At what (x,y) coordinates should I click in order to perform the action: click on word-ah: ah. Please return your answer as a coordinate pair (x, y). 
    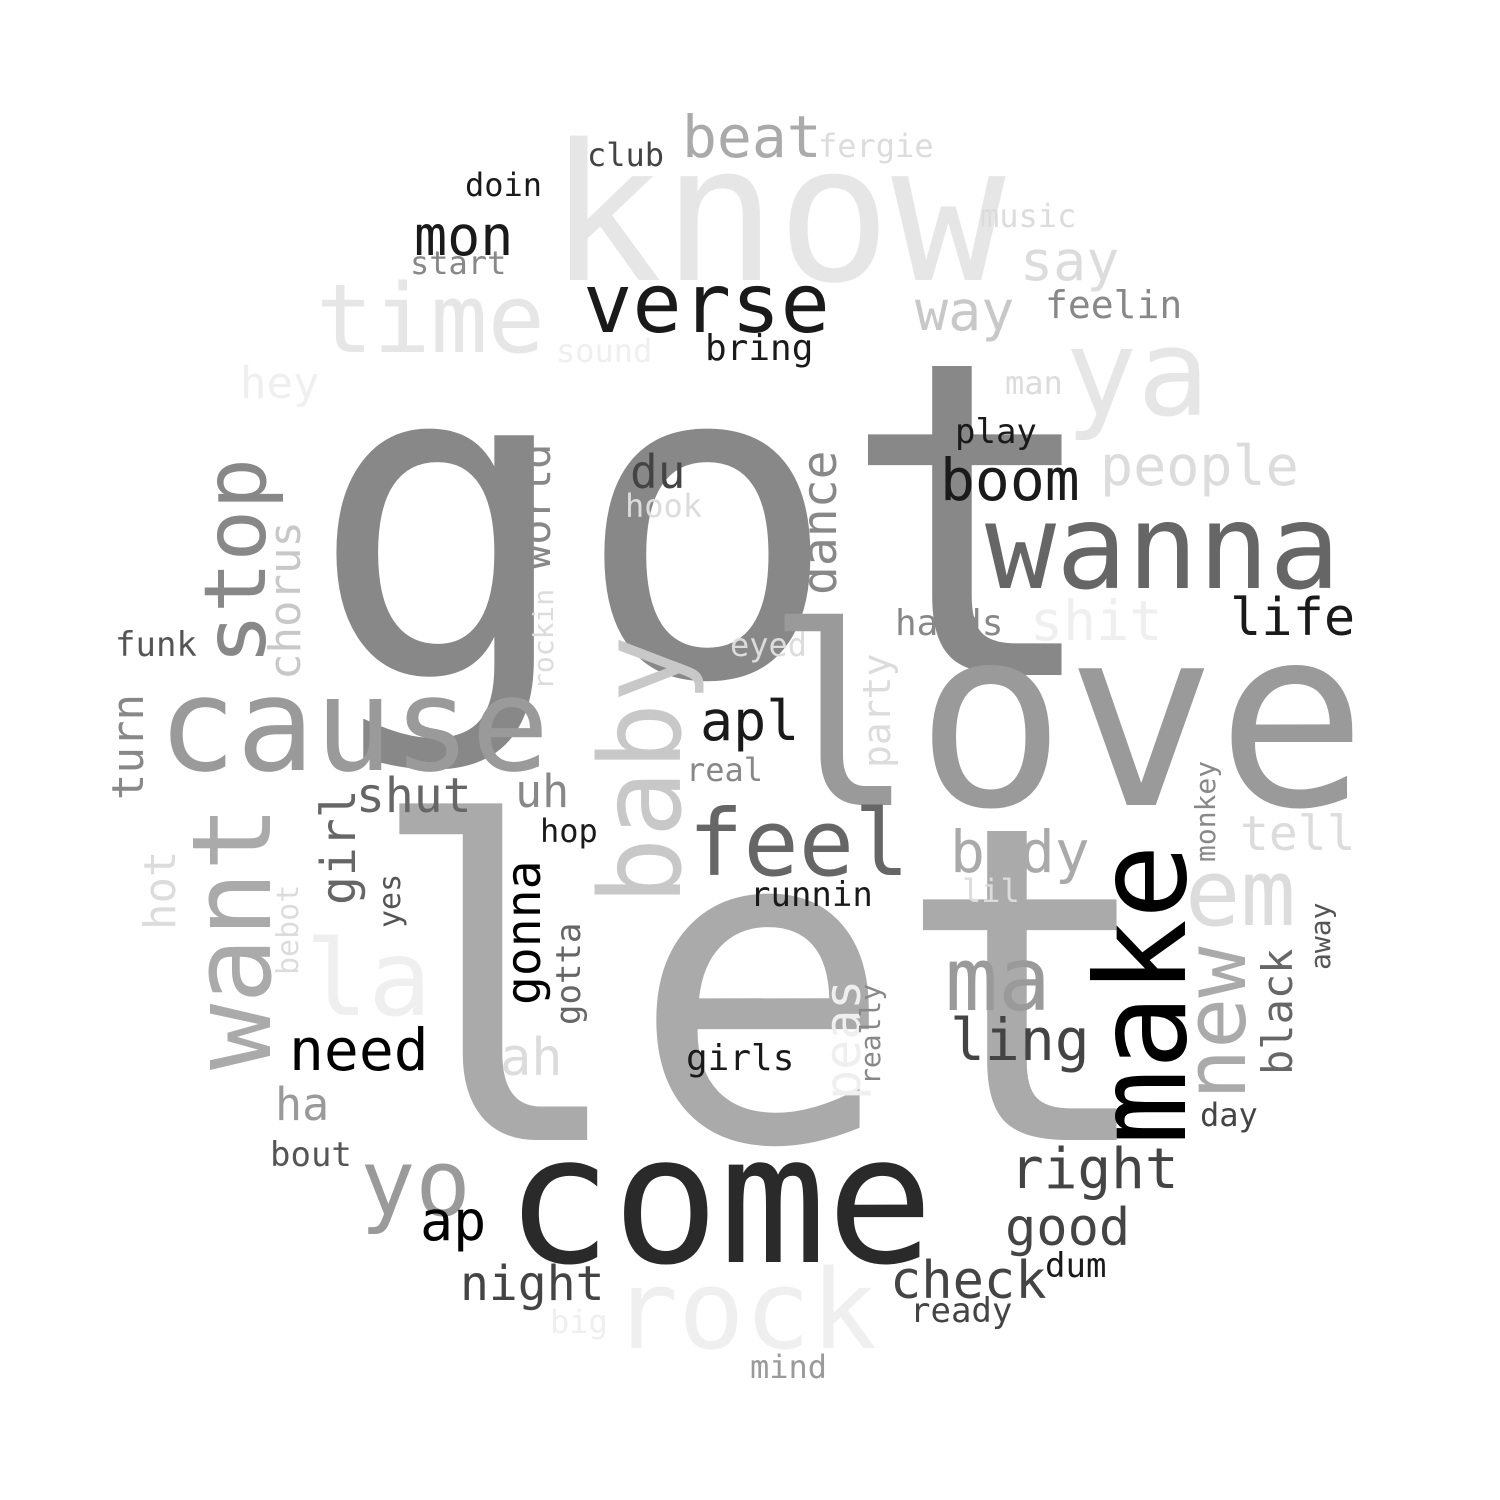
    Looking at the image, I should click on (531, 1058).